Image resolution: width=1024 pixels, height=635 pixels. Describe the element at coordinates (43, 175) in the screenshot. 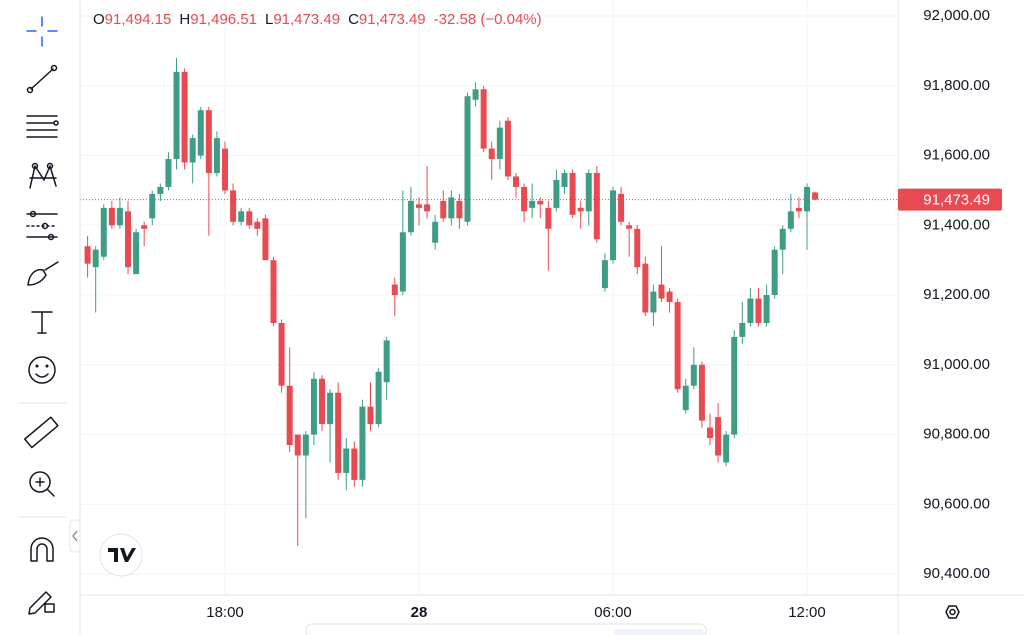

I see `pattern-tool` at that location.